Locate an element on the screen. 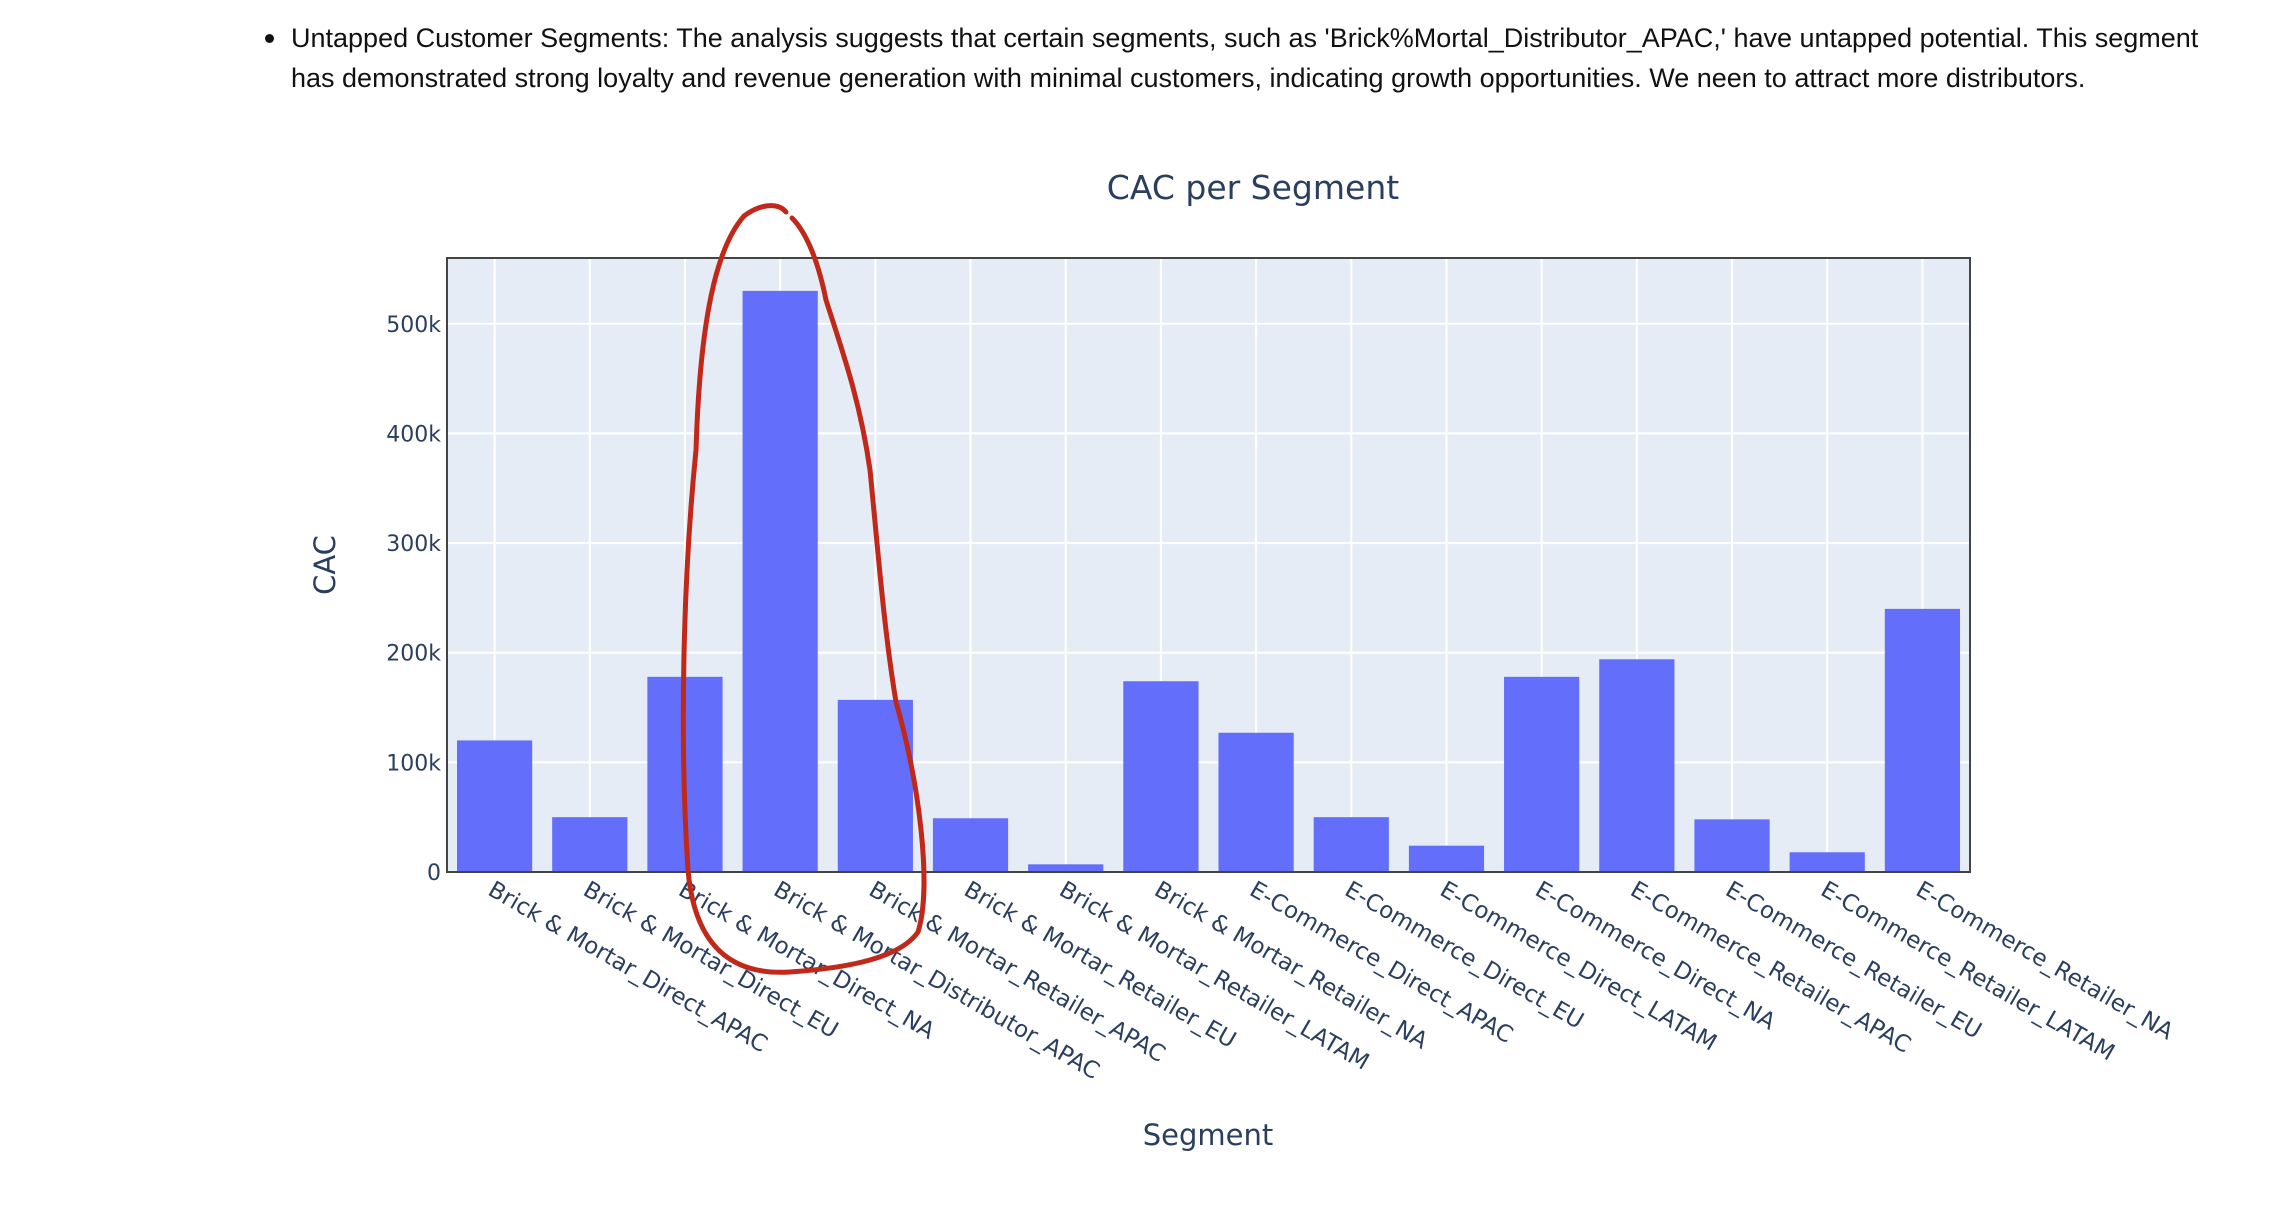 This screenshot has height=1209, width=2273. y-tick-labels: 0 100k 200k 300k 400k 500k is located at coordinates (413, 599).